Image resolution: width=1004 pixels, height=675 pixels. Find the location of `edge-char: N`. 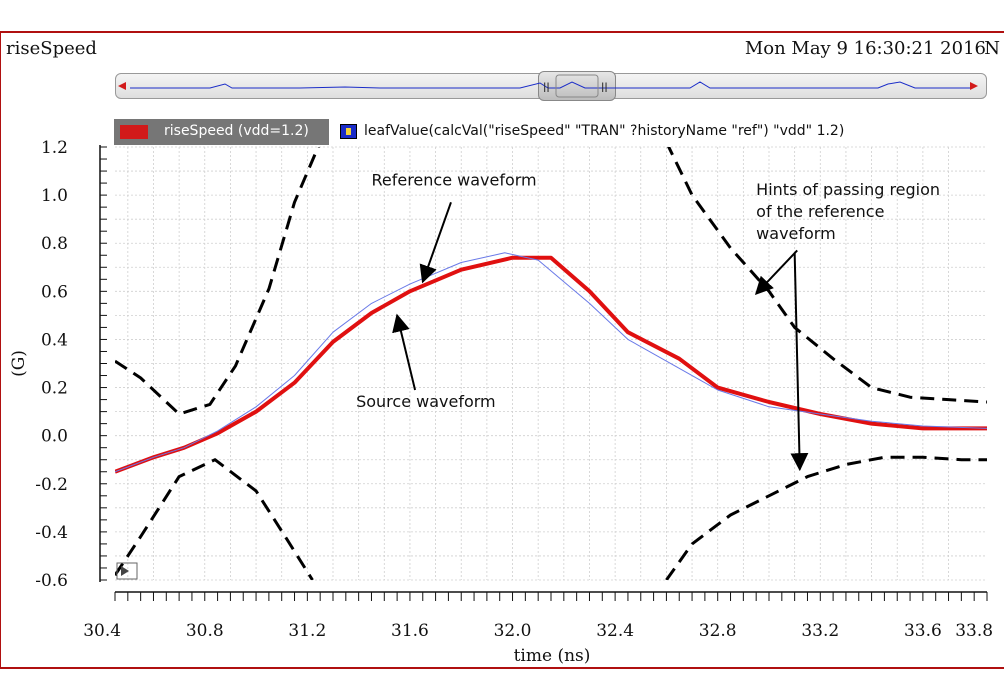

edge-char: N is located at coordinates (992, 48).